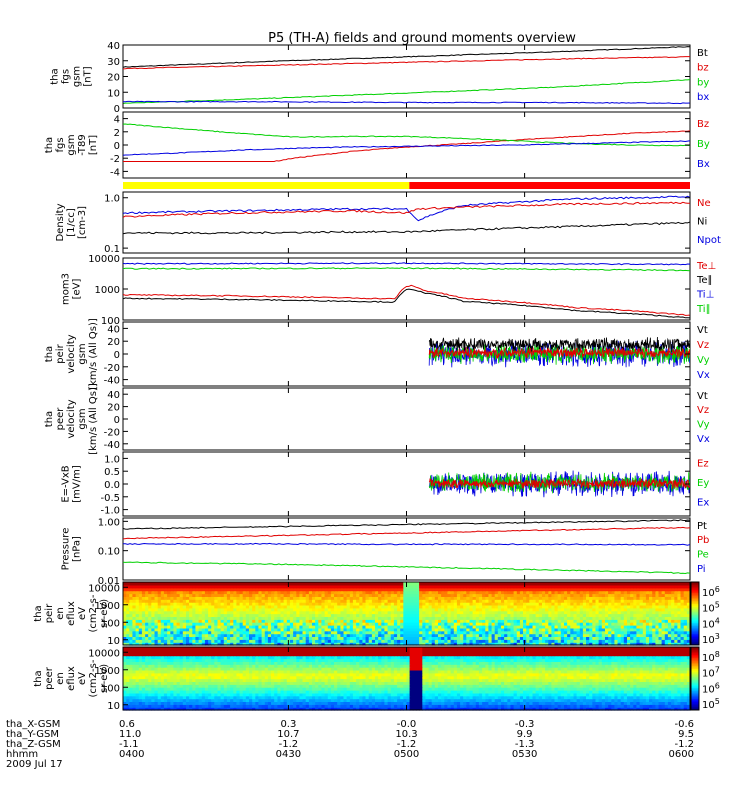 This screenshot has width=750, height=800. I want to click on y-axis-label-line: [eV], so click(77, 289).